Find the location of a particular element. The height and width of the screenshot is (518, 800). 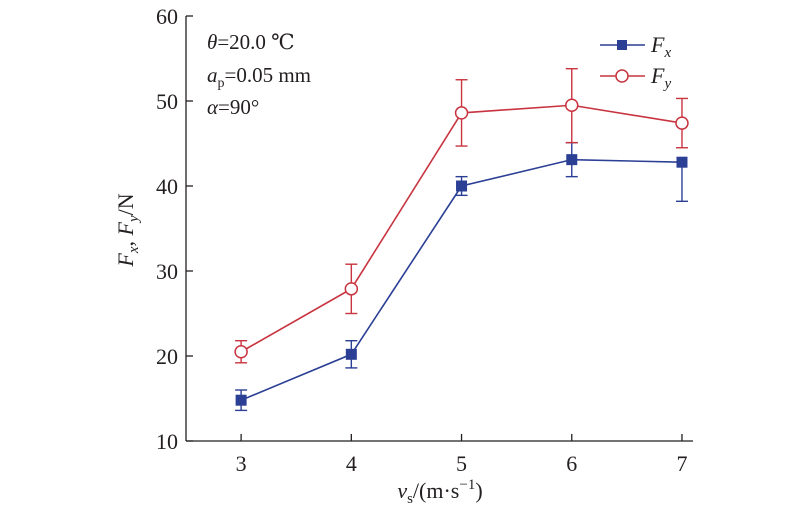

x-tick-label-3: 6 is located at coordinates (571, 463).